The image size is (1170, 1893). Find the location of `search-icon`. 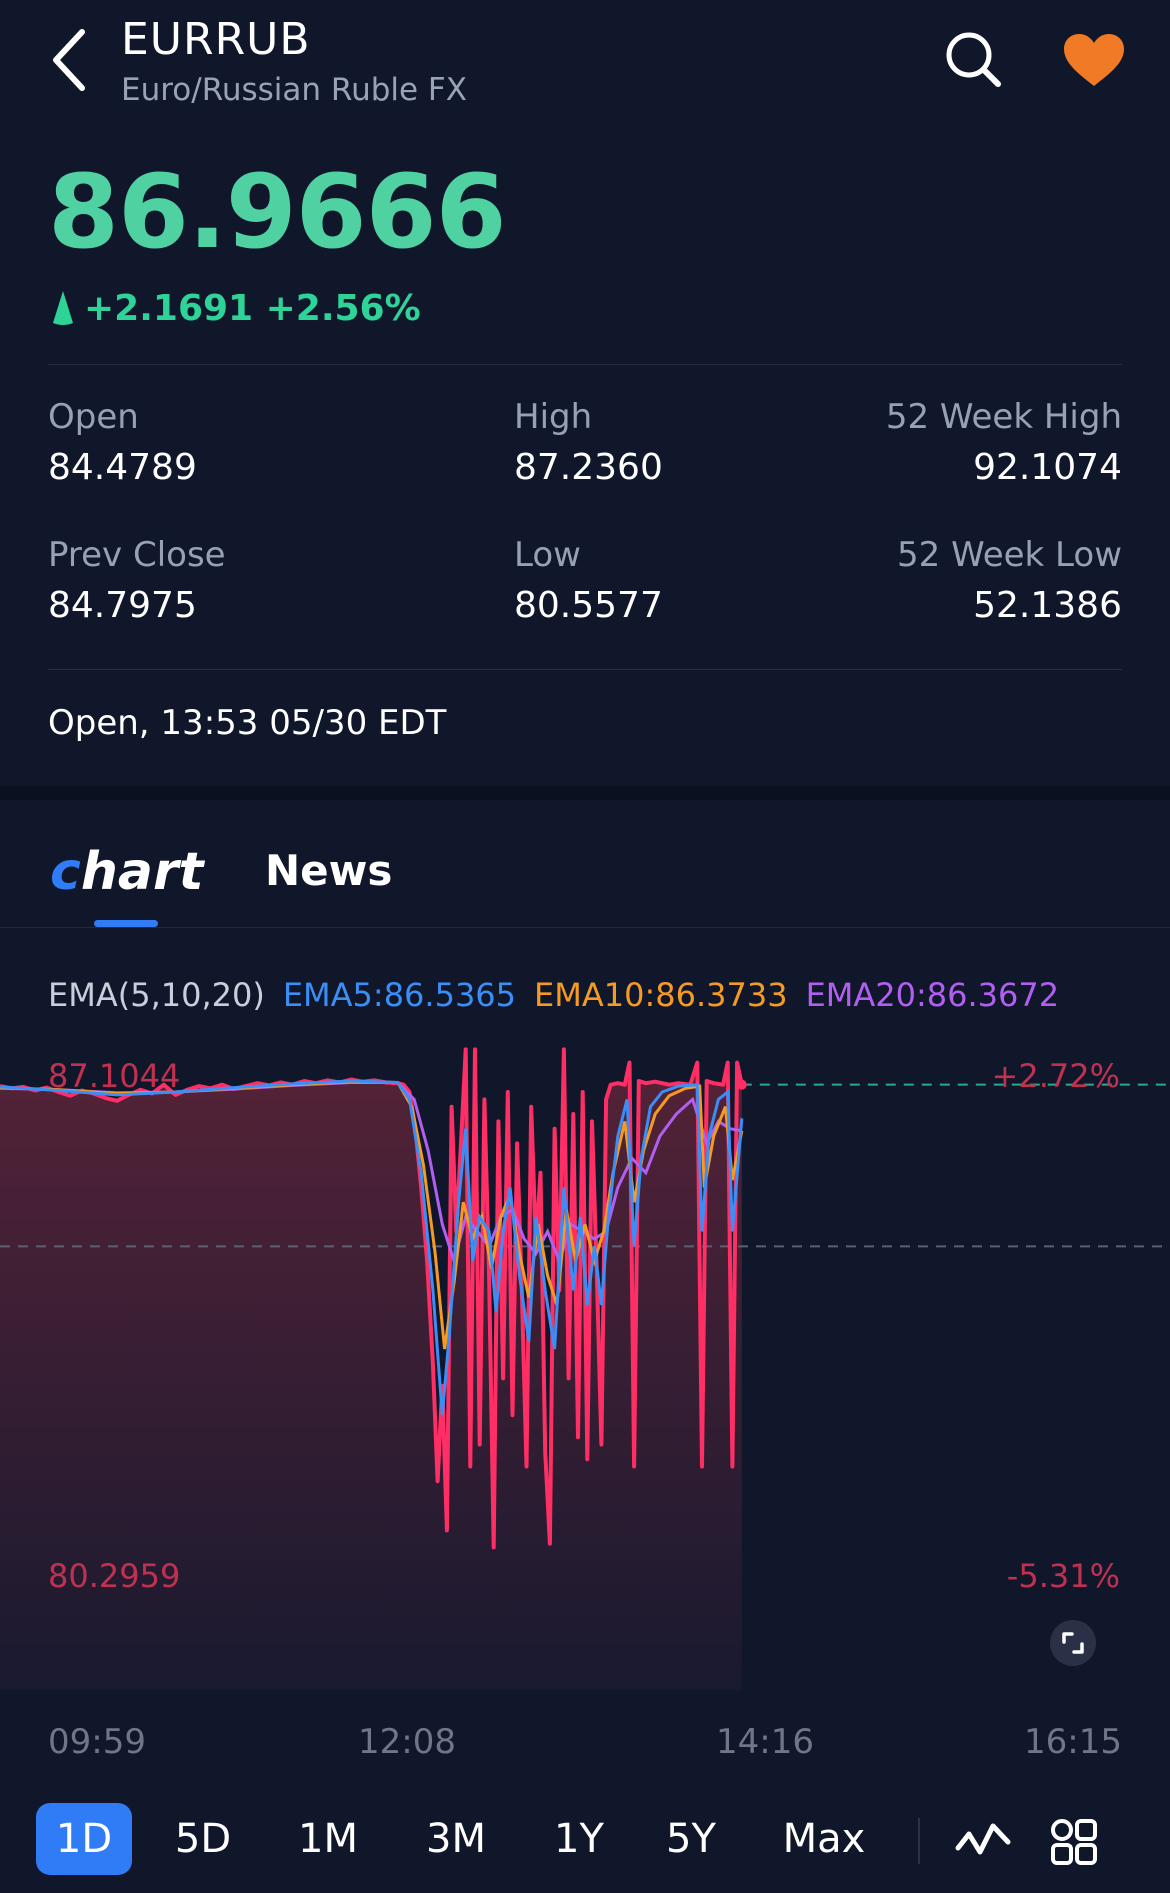

search-icon is located at coordinates (973, 59).